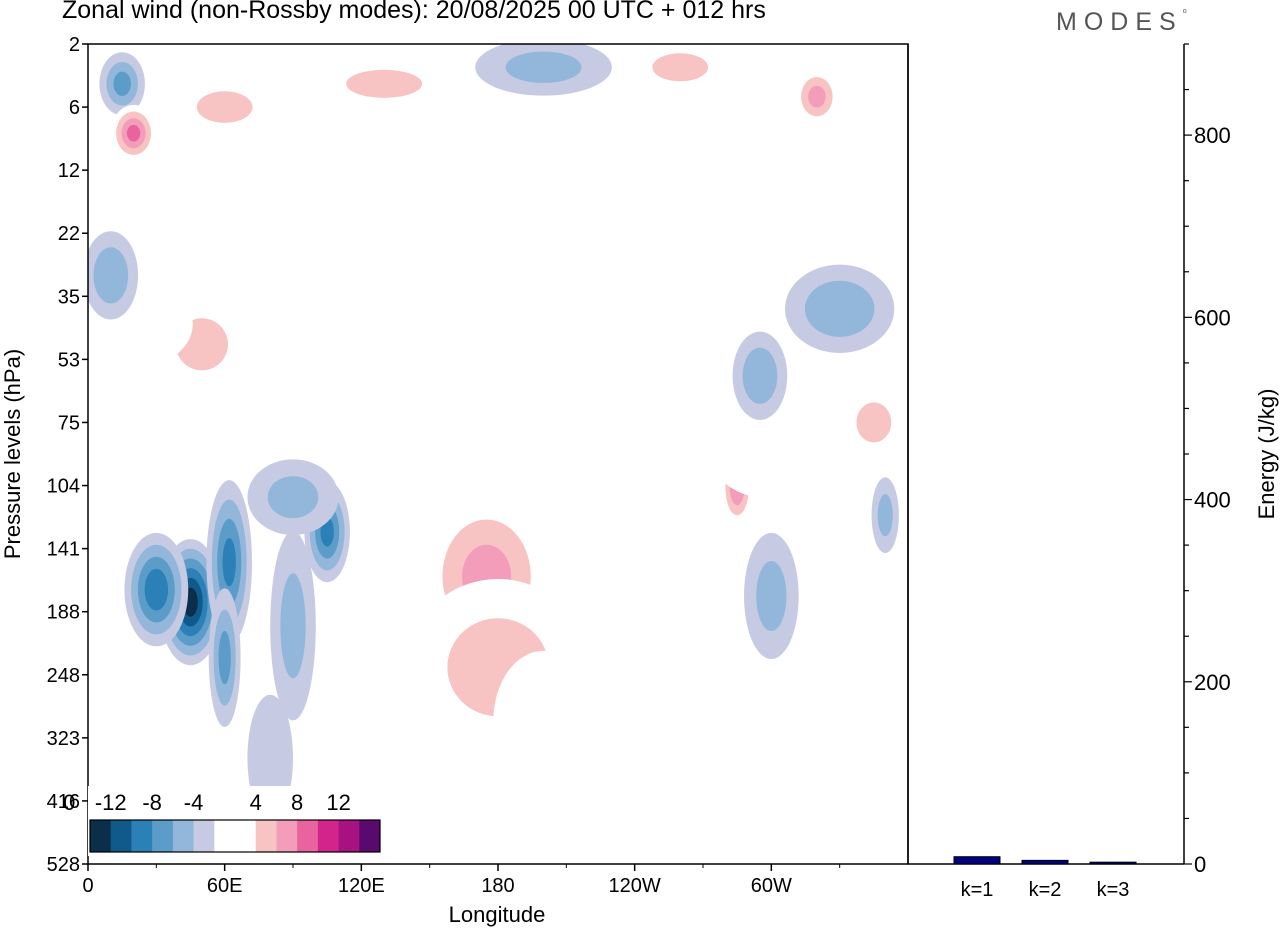  Describe the element at coordinates (635, 886) in the screenshot. I see `x-tick-label: 120W` at that location.